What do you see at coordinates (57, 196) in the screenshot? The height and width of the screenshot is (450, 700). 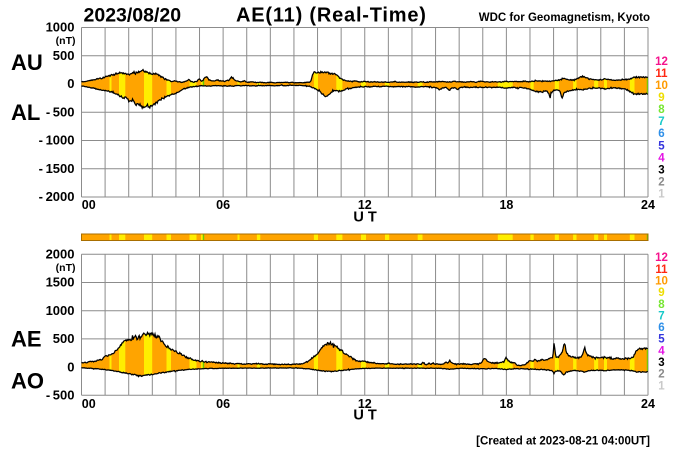 I see `svg-text: - 2000` at bounding box center [57, 196].